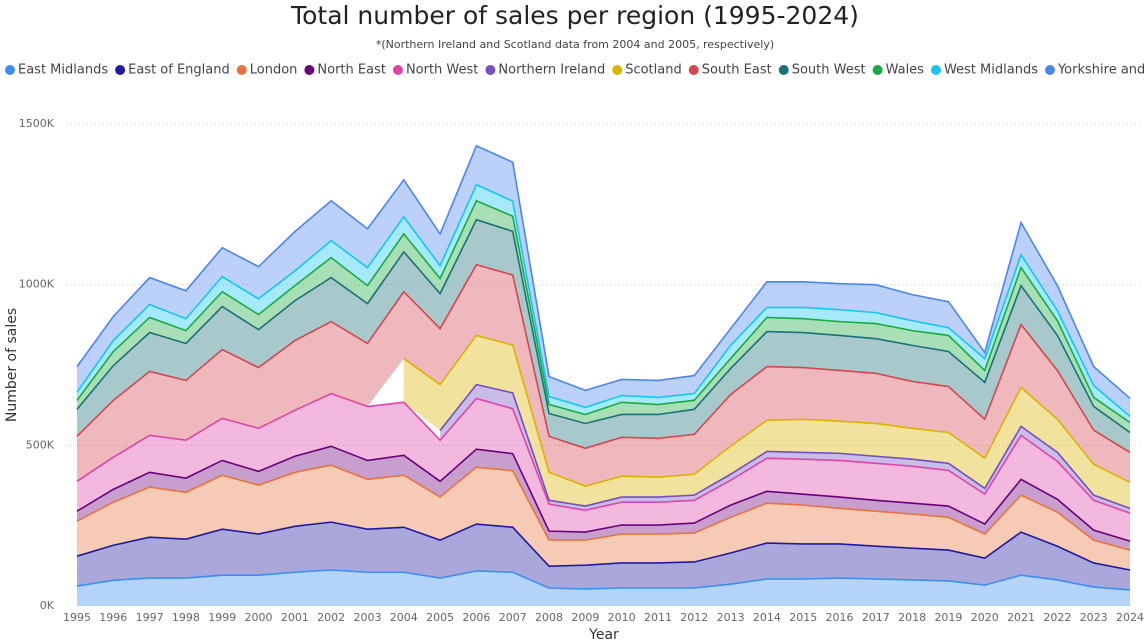 This screenshot has width=1144, height=643. What do you see at coordinates (1130, 617) in the screenshot?
I see `x-tick-label: 2024` at bounding box center [1130, 617].